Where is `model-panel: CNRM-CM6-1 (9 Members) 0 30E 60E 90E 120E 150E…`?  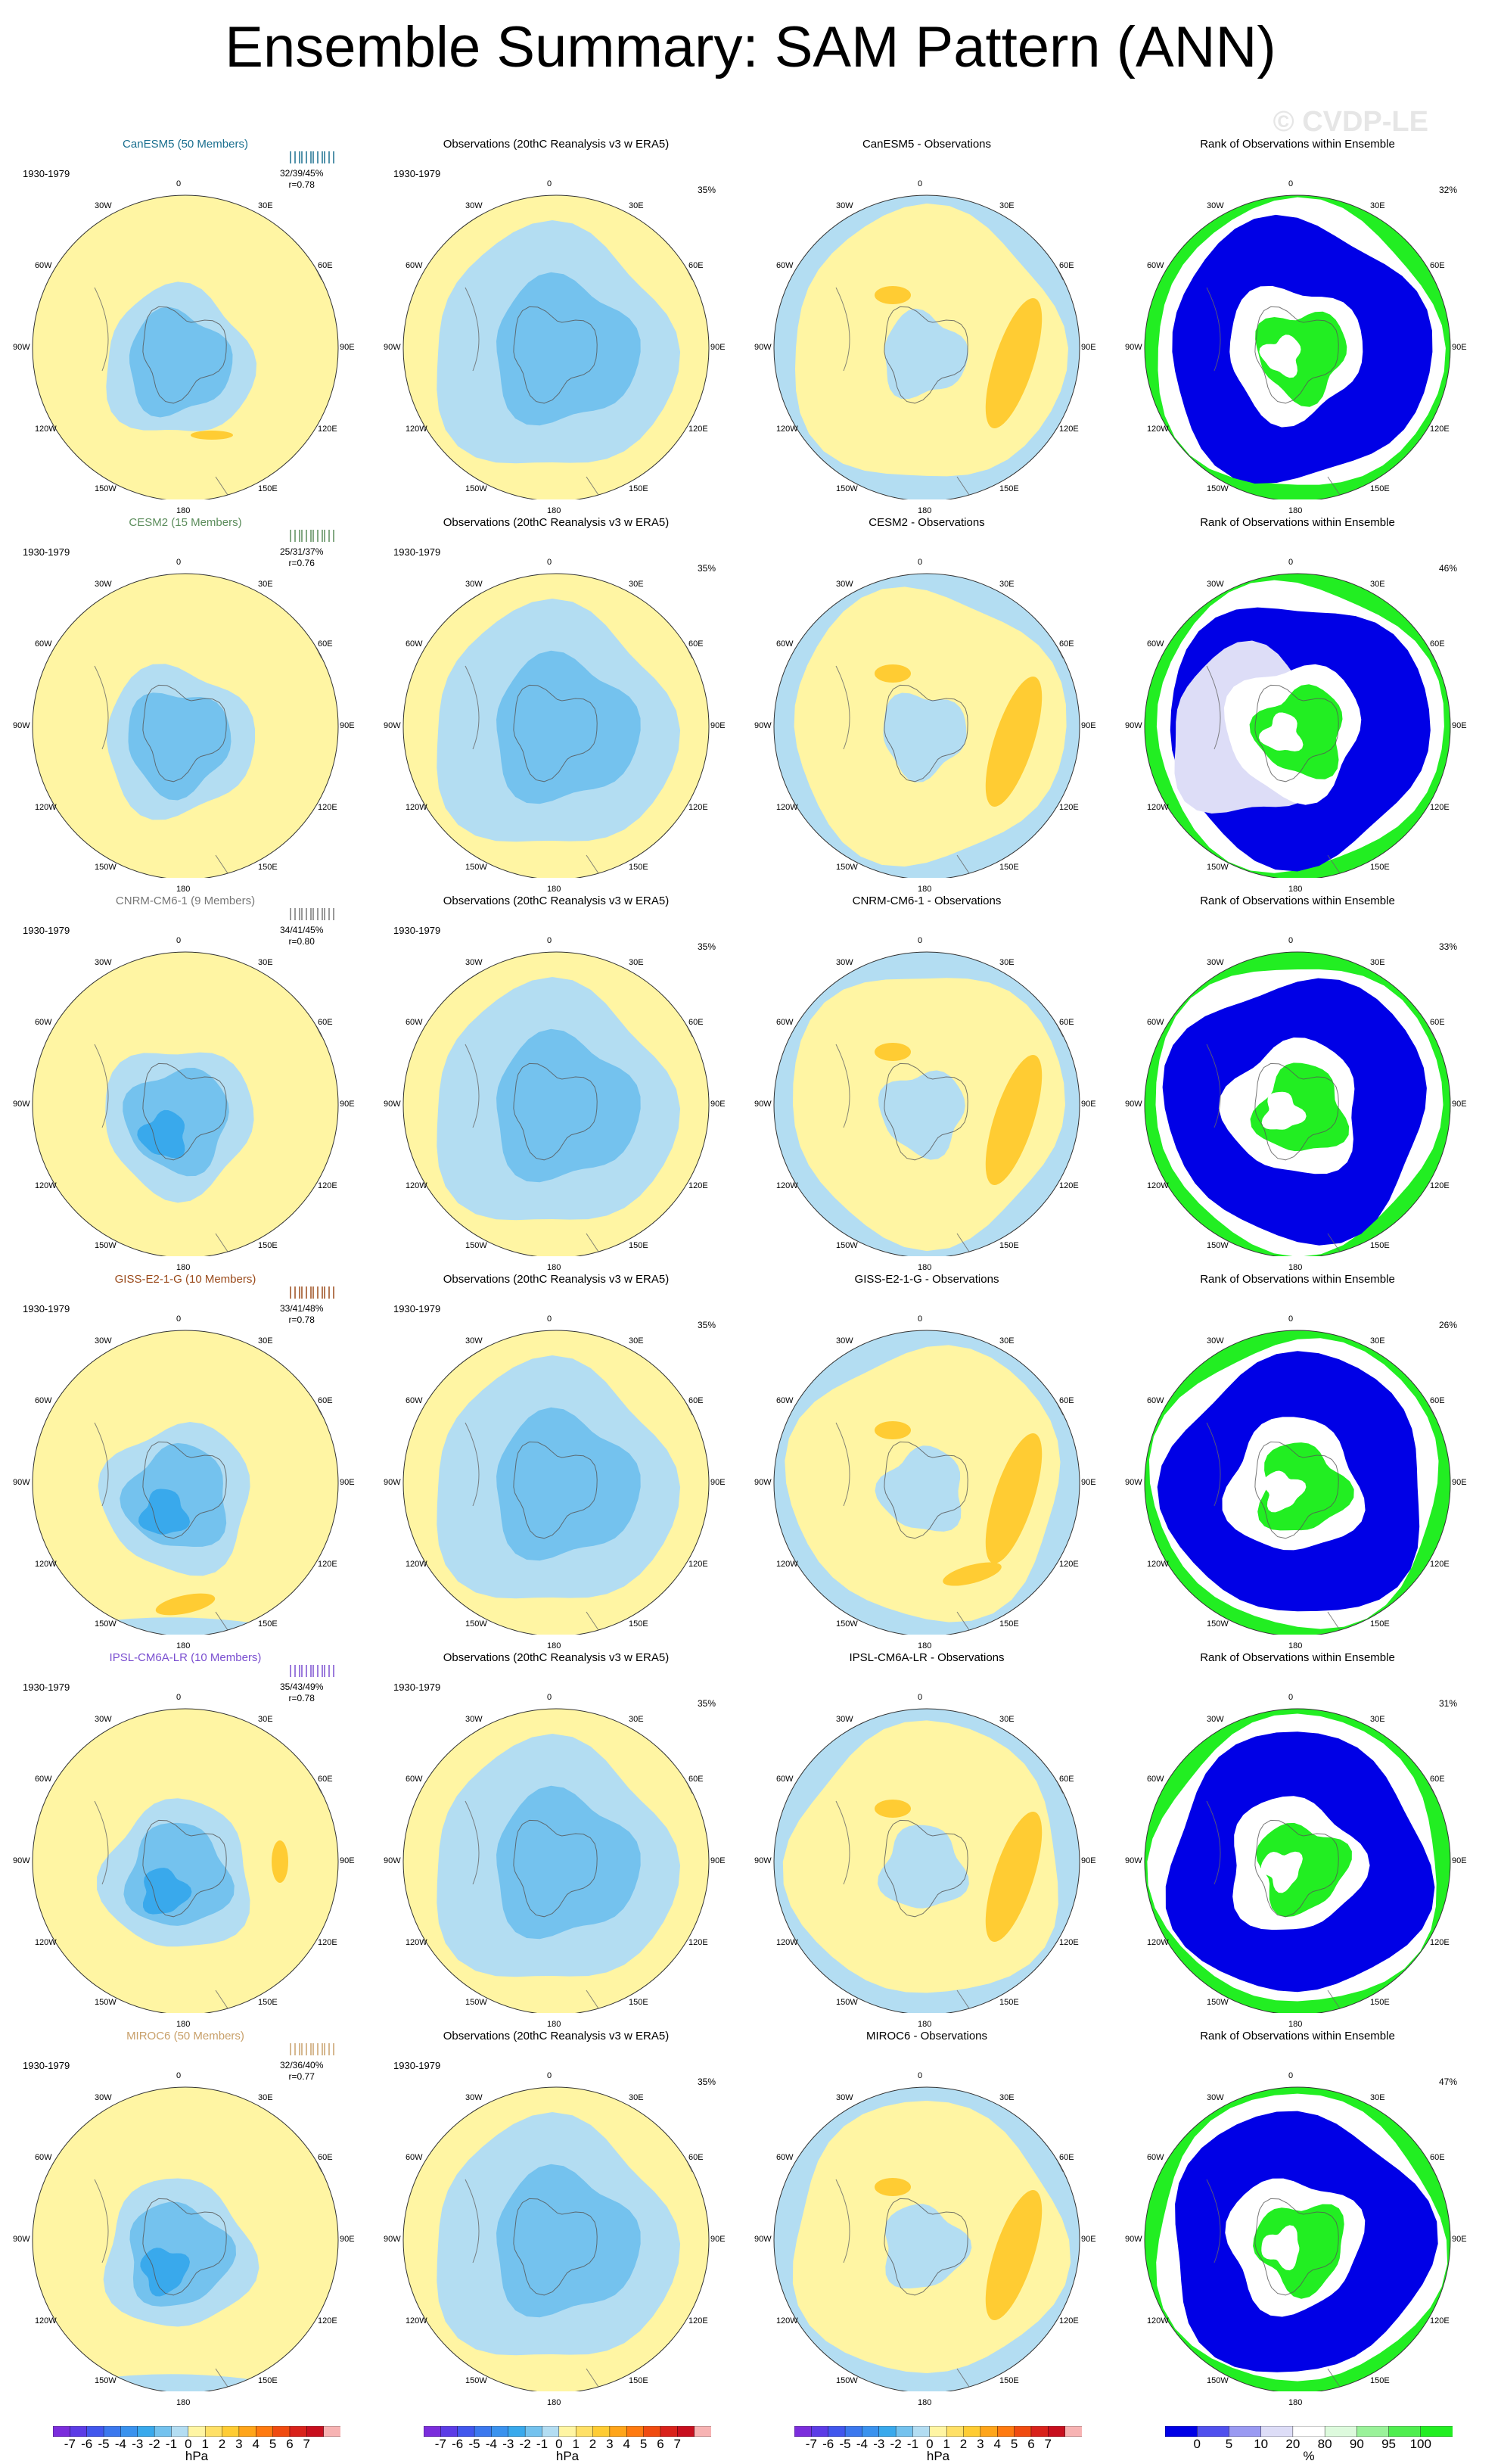
model-panel: CNRM-CM6-1 (9 Members) 0 30E 60E 90E 120E 150E… is located at coordinates (185, 1075).